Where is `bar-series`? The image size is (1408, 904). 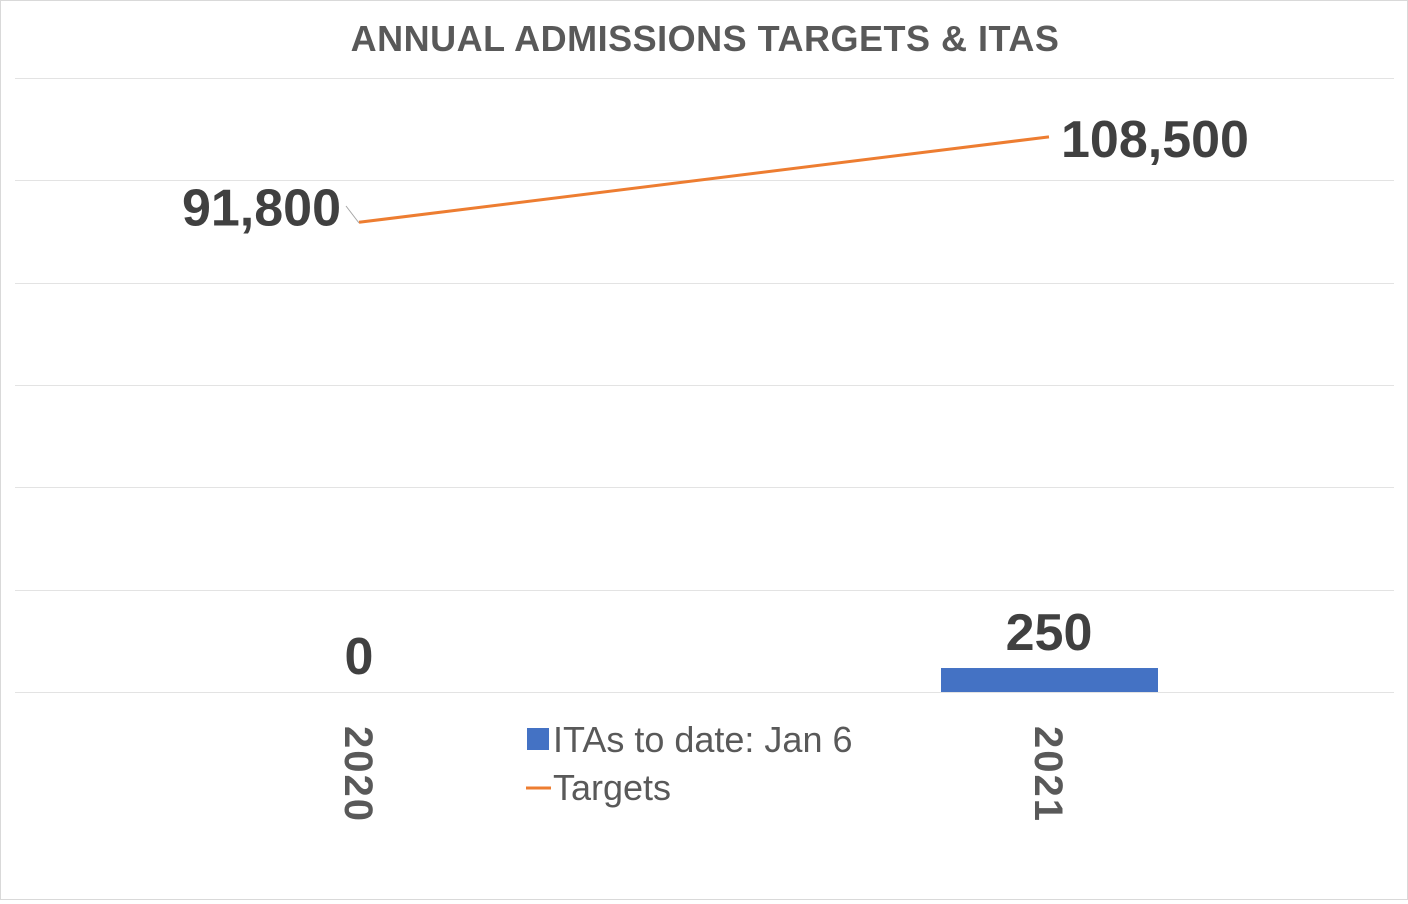 bar-series is located at coordinates (1049, 680).